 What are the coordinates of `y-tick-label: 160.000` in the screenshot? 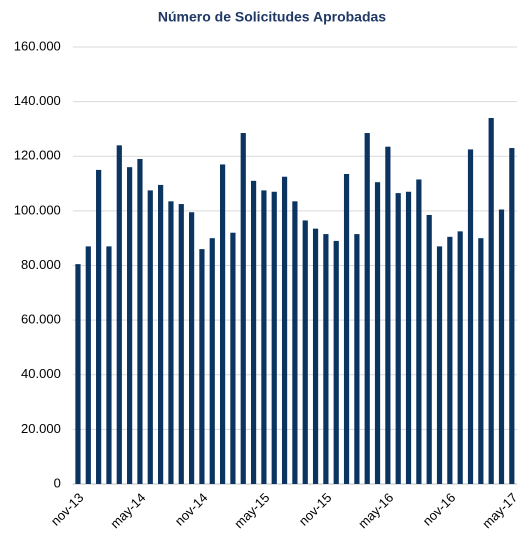 It's located at (37, 45).